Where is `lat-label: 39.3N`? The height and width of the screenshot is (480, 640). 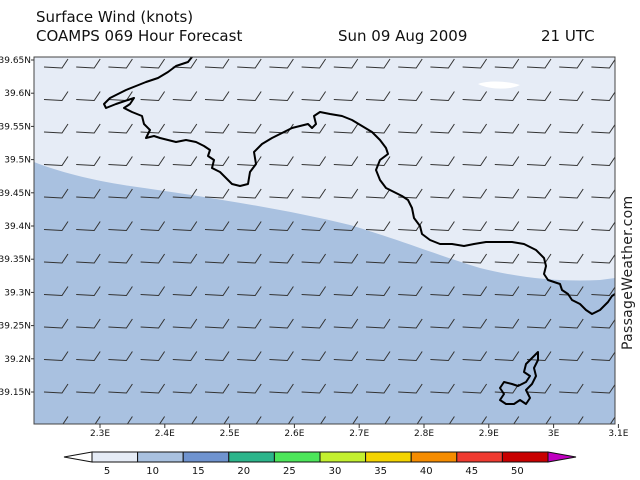 lat-label: 39.3N is located at coordinates (17, 293).